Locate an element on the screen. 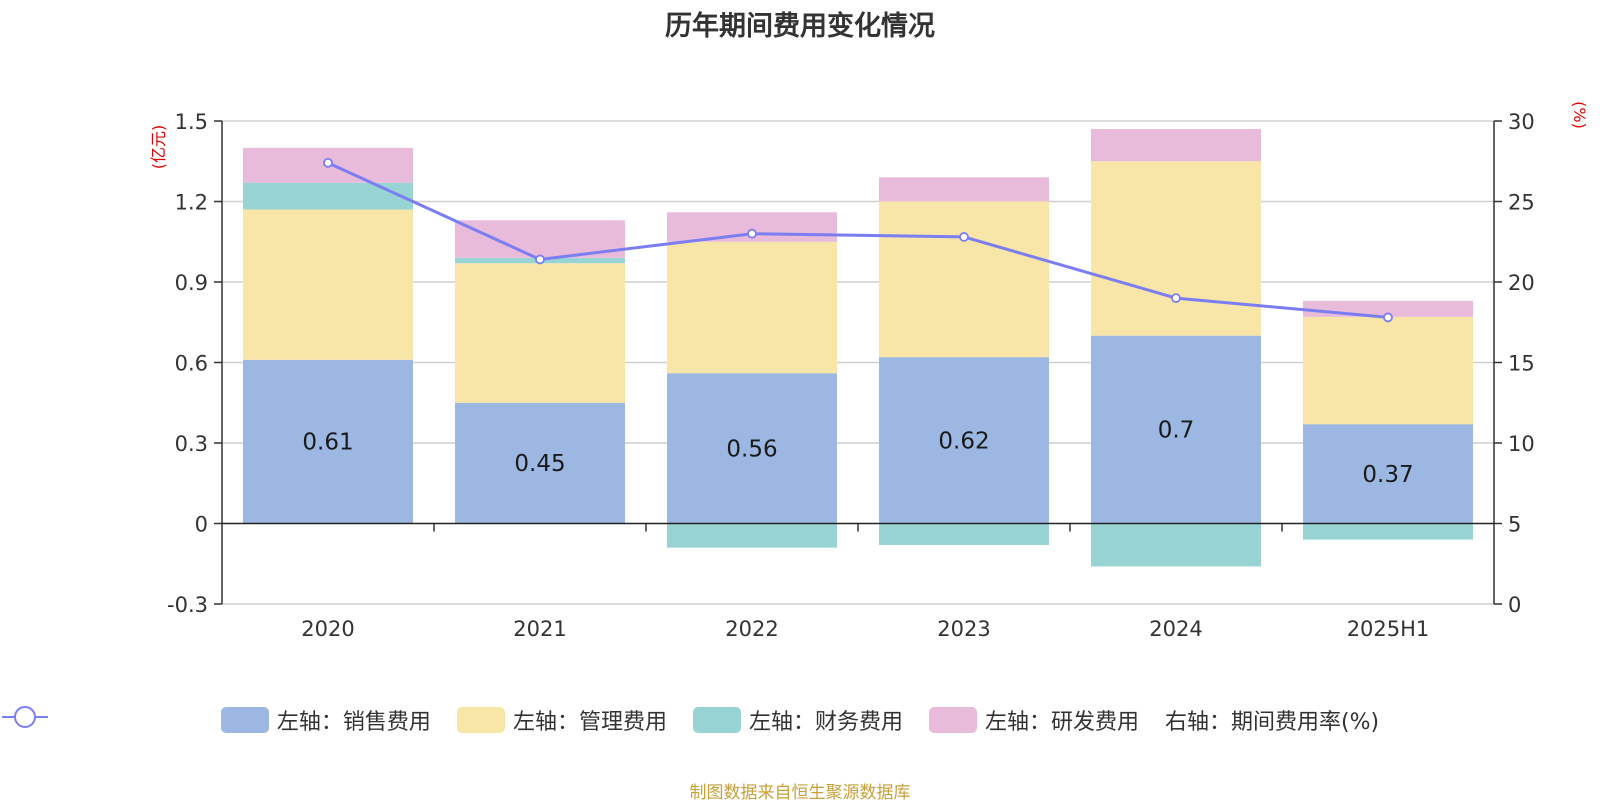  data-labels: 0.61 0.45 0.56 0.62 0.7 0.37 is located at coordinates (857, 453).